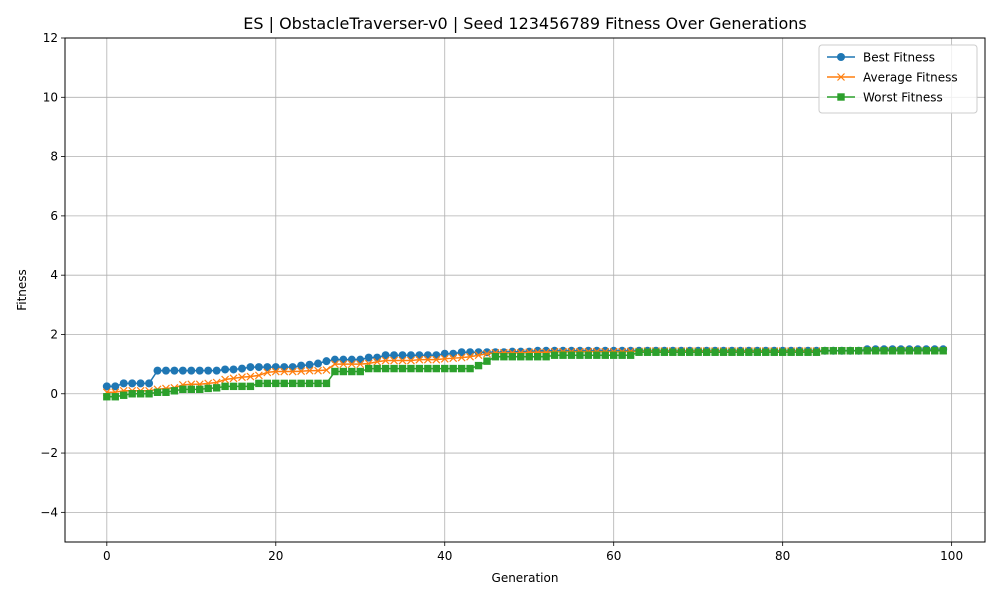  What do you see at coordinates (22, 290) in the screenshot?
I see `y-axis-label: Fitness` at bounding box center [22, 290].